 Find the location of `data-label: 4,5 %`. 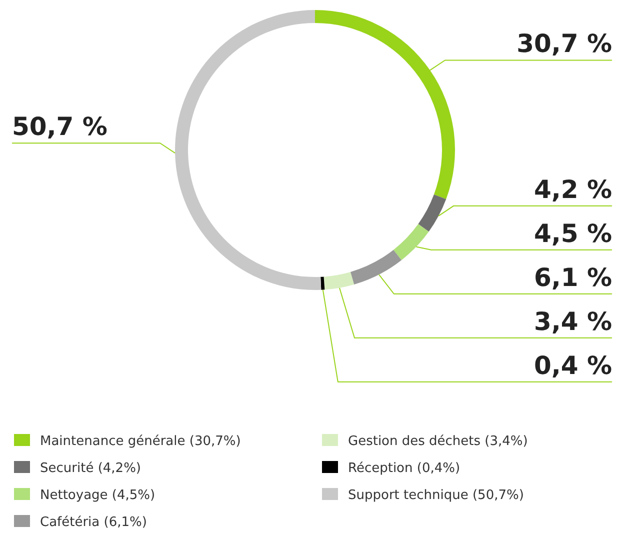

data-label: 4,5 % is located at coordinates (573, 233).